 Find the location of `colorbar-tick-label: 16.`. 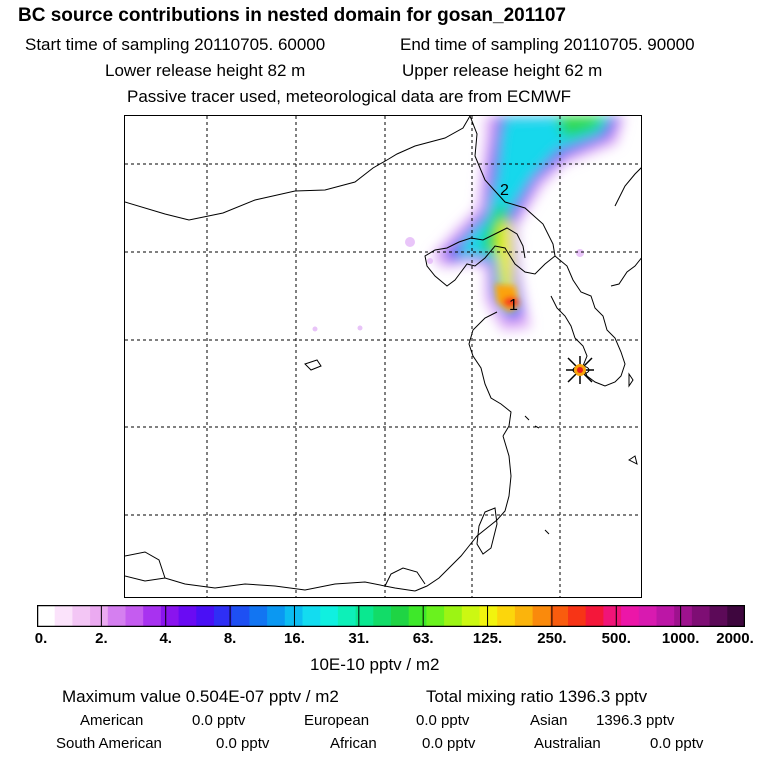

colorbar-tick-label: 16. is located at coordinates (294, 638).